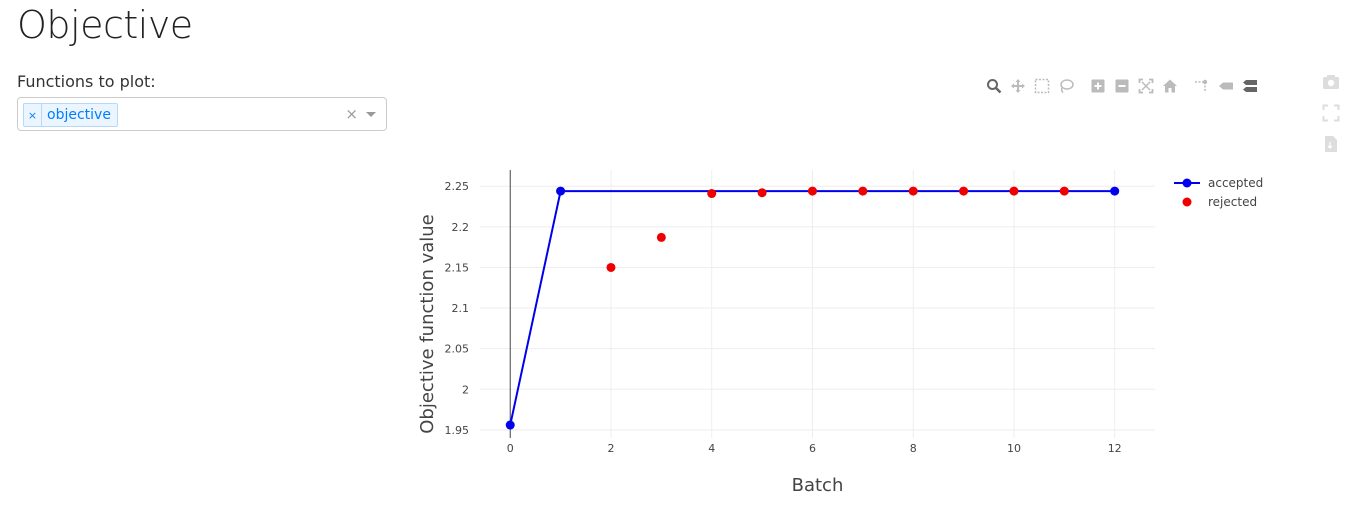 The width and height of the screenshot is (1358, 528). Describe the element at coordinates (457, 186) in the screenshot. I see `y-tick-label: 2.25` at that location.